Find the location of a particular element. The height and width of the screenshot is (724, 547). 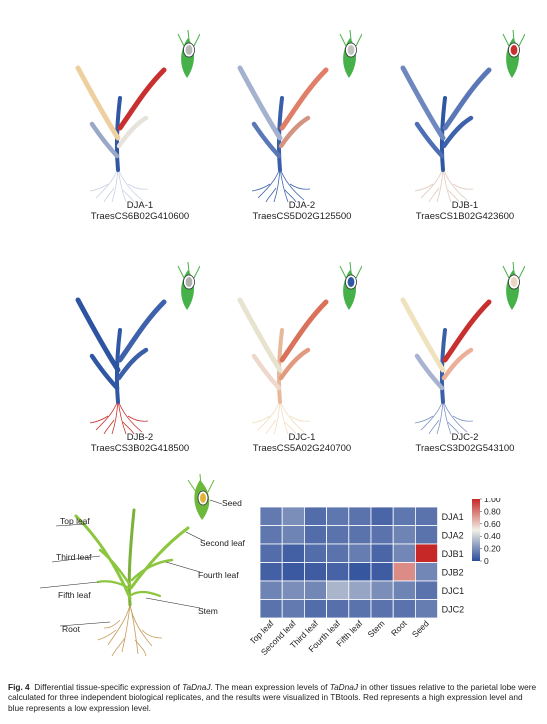

diagram-label-fourth-leaf: Fourth leaf is located at coordinates (218, 575).